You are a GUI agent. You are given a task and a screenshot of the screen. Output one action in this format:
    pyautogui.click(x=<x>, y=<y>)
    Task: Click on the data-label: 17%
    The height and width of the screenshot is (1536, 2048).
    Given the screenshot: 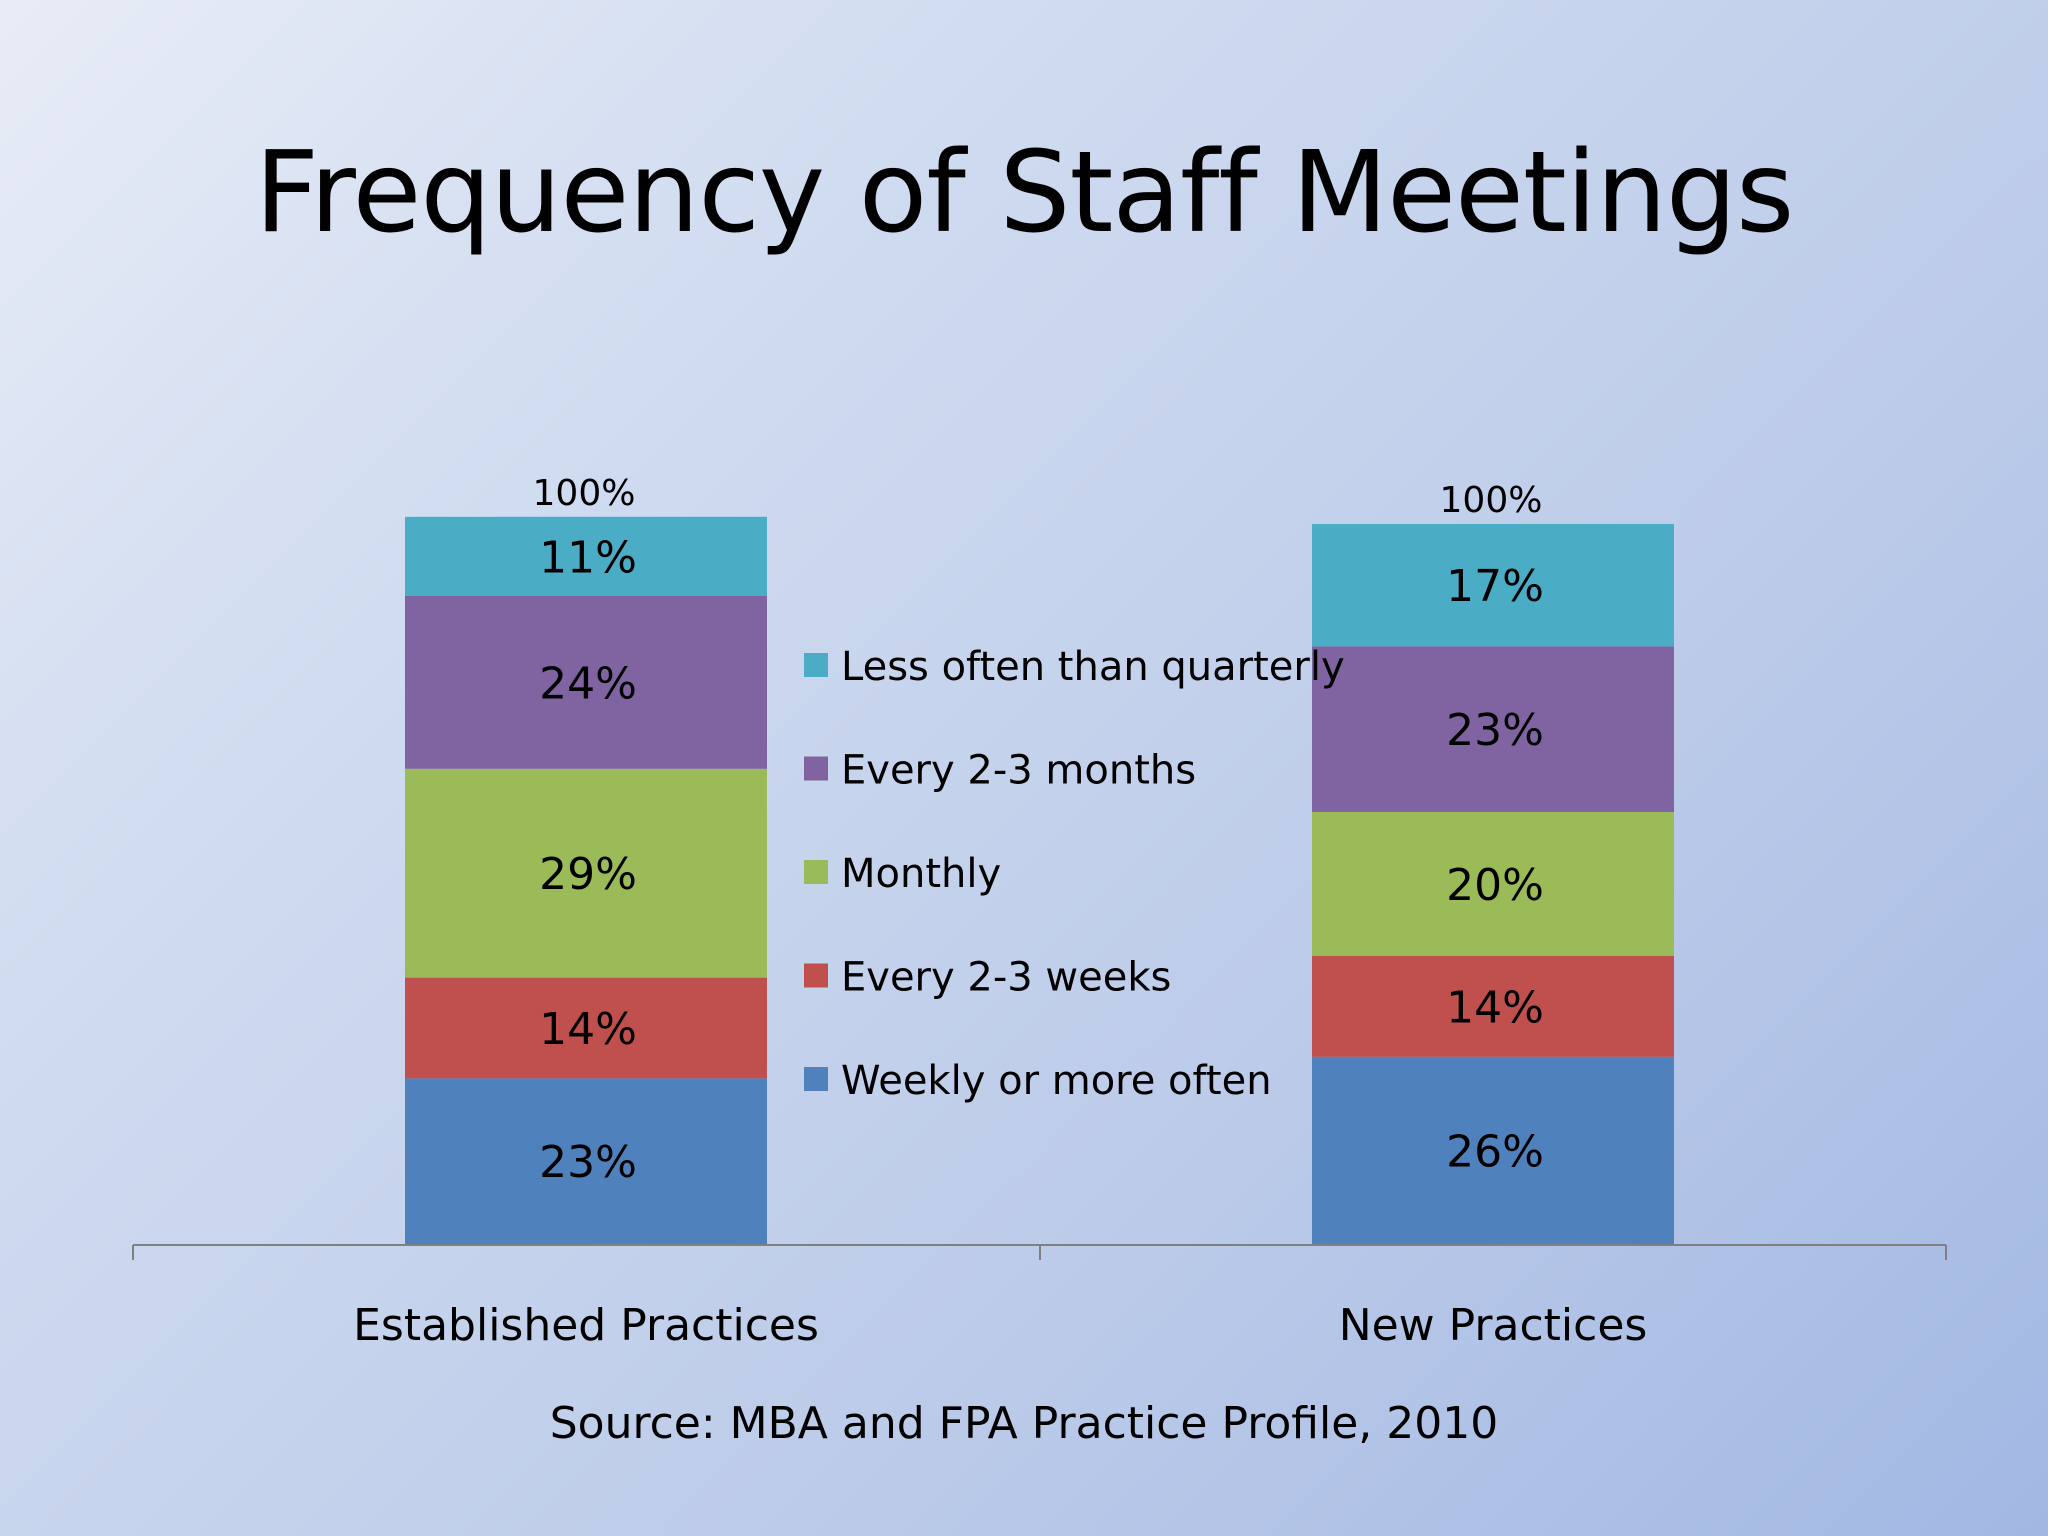 What is the action you would take?
    pyautogui.click(x=1495, y=586)
    